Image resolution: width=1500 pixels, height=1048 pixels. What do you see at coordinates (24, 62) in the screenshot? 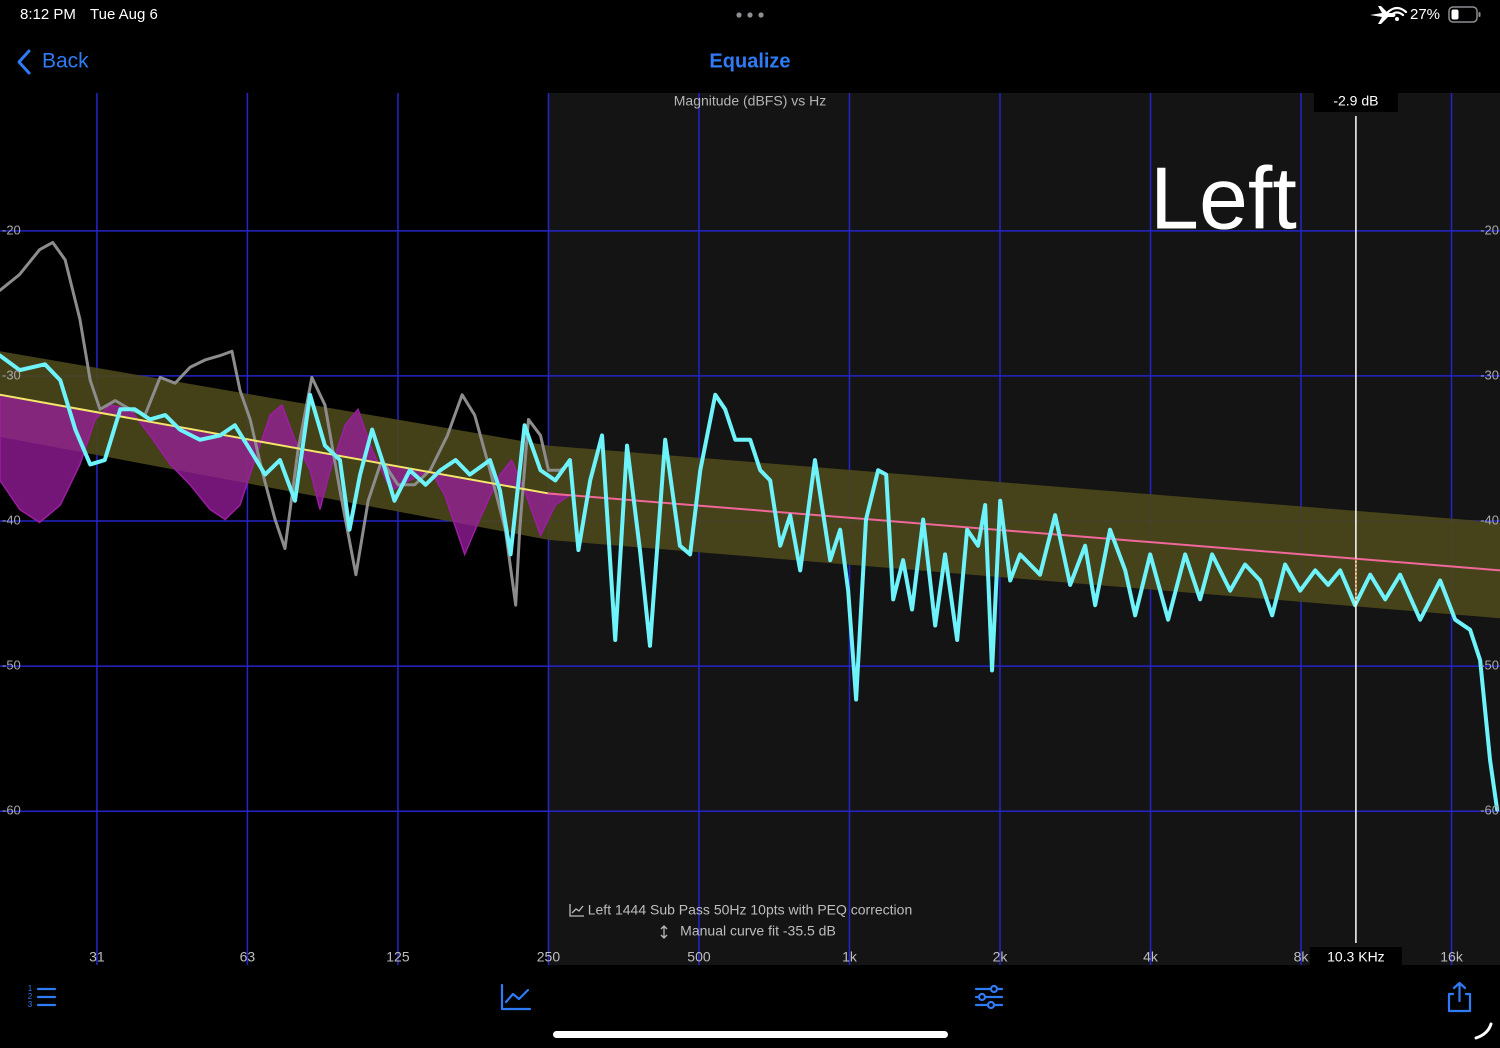
I see `back-chevron` at bounding box center [24, 62].